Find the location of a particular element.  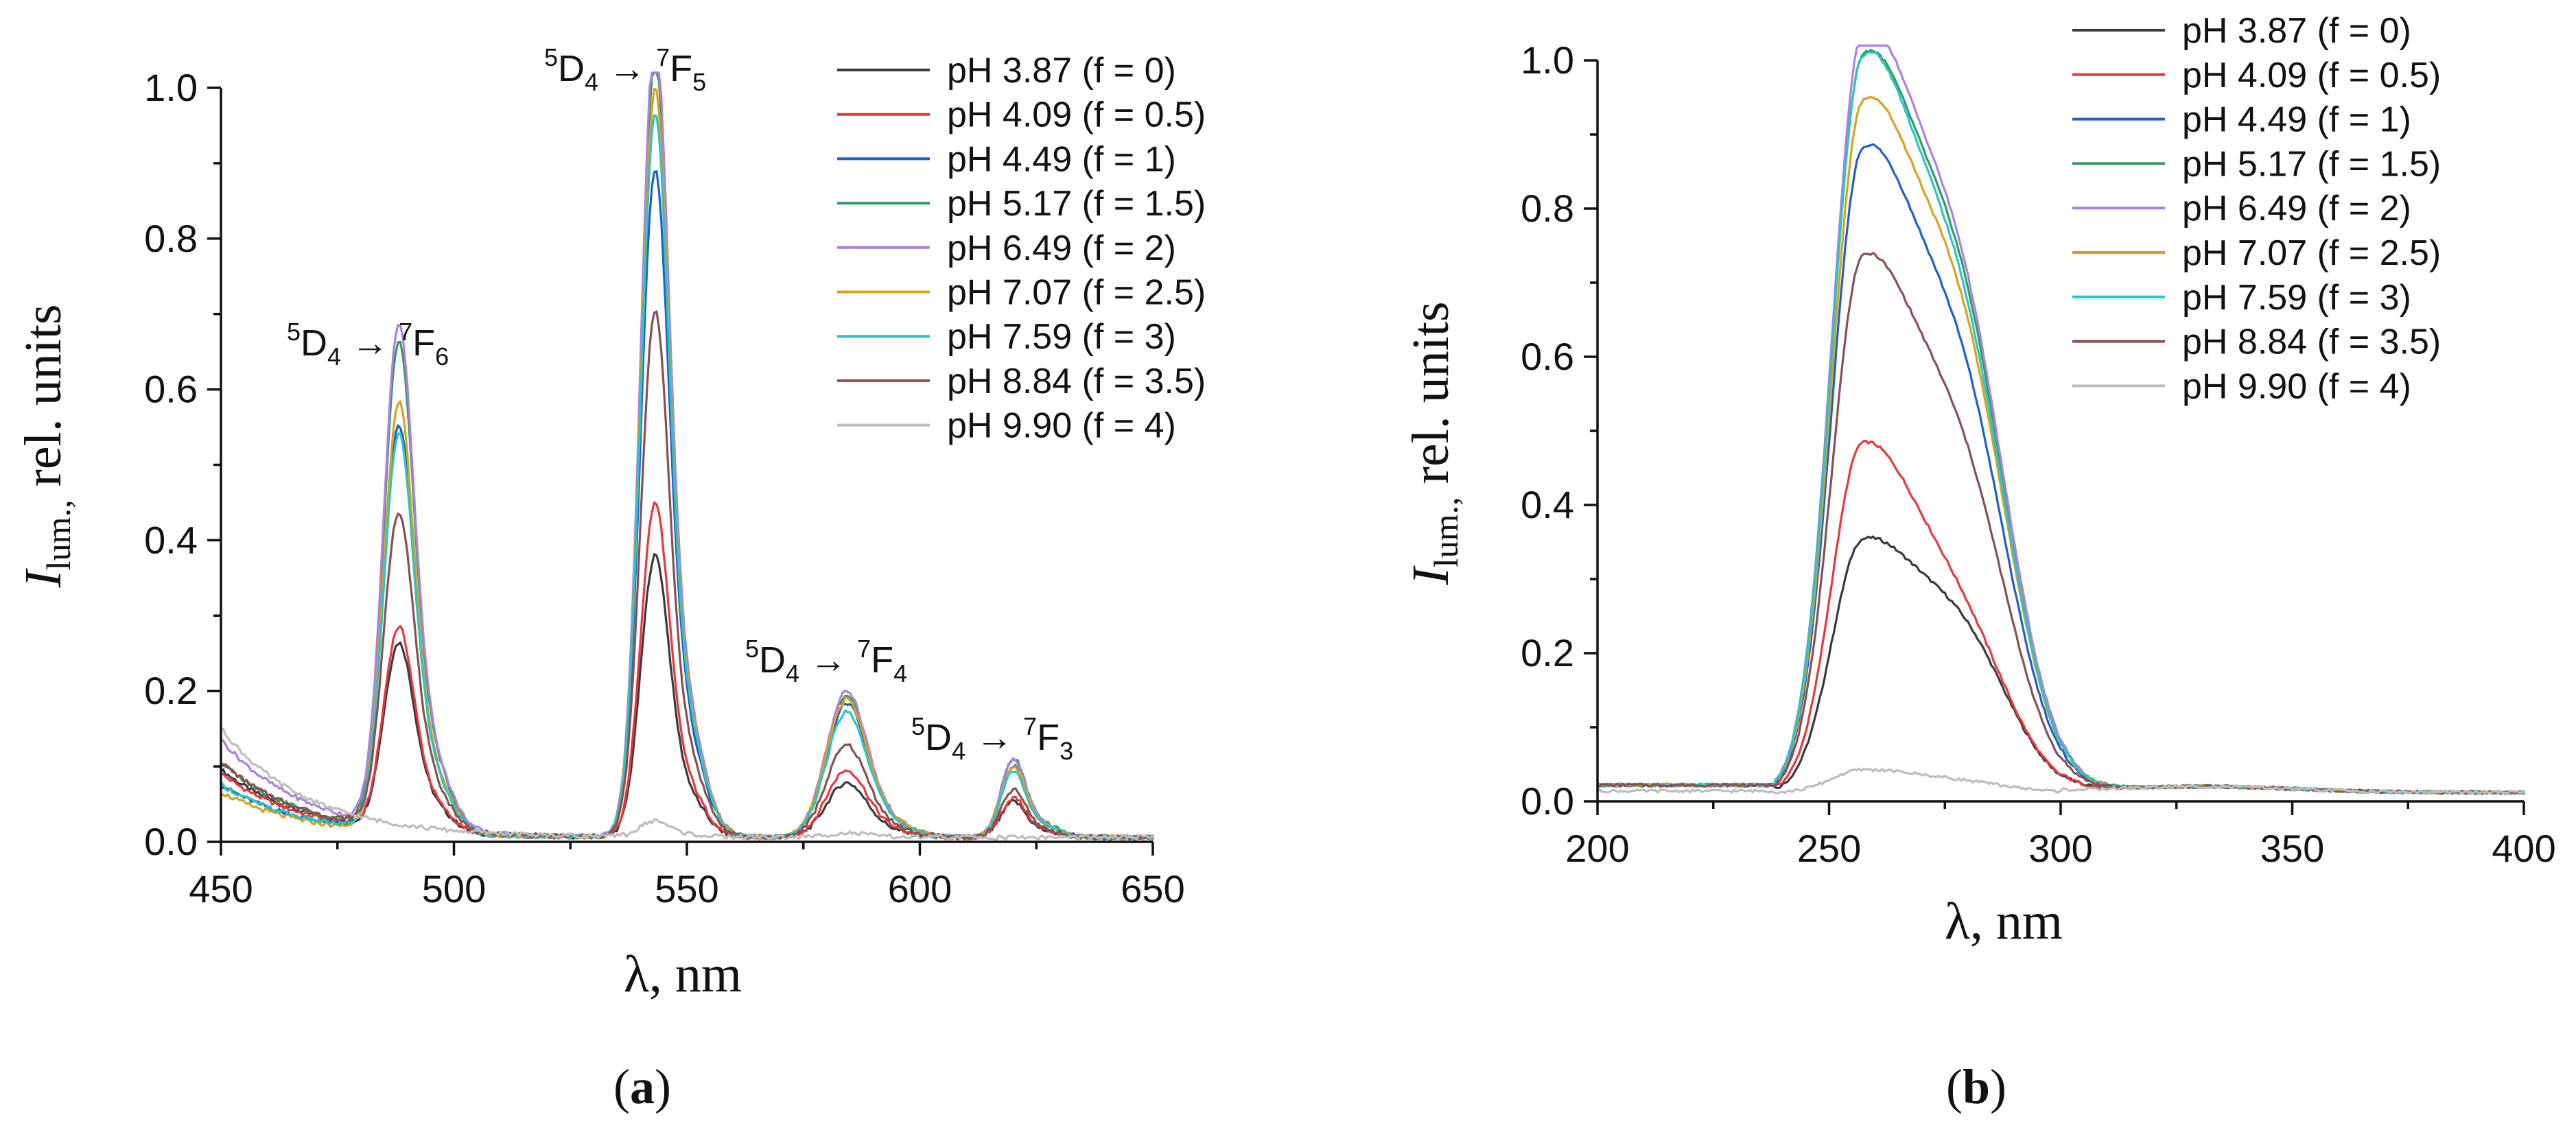

y-axis-title-b-rest: rel. units is located at coordinates (1431, 399).